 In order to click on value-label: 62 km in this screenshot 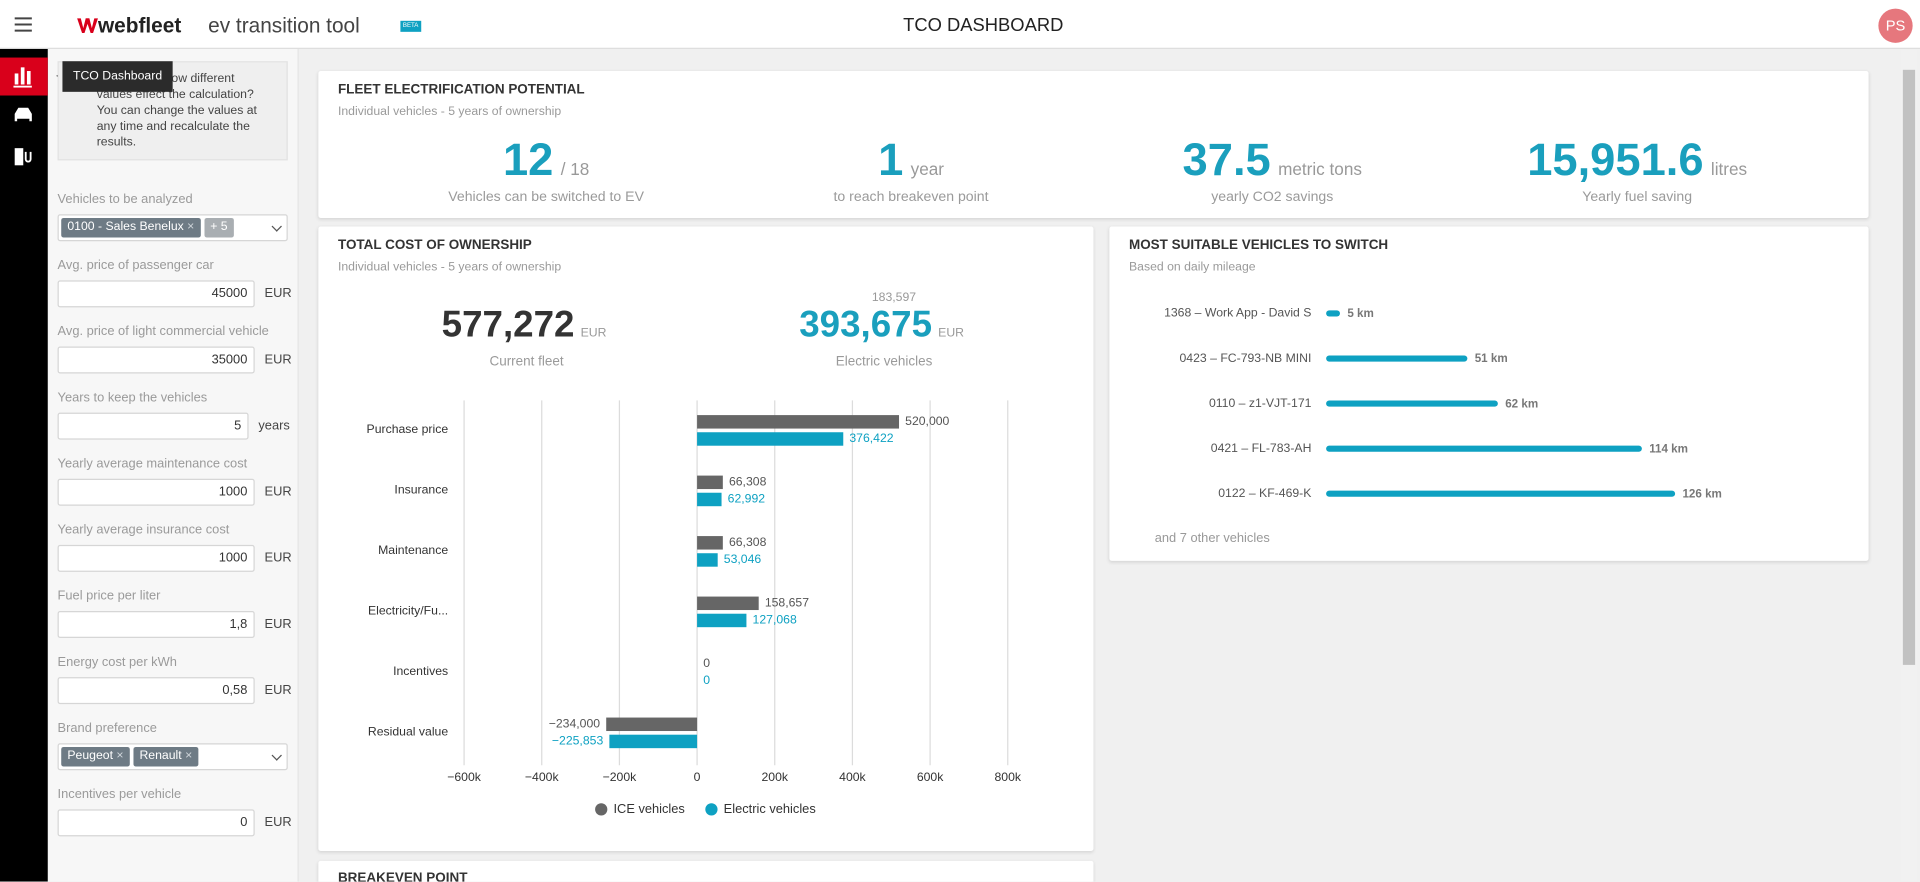, I will do `click(1521, 403)`.